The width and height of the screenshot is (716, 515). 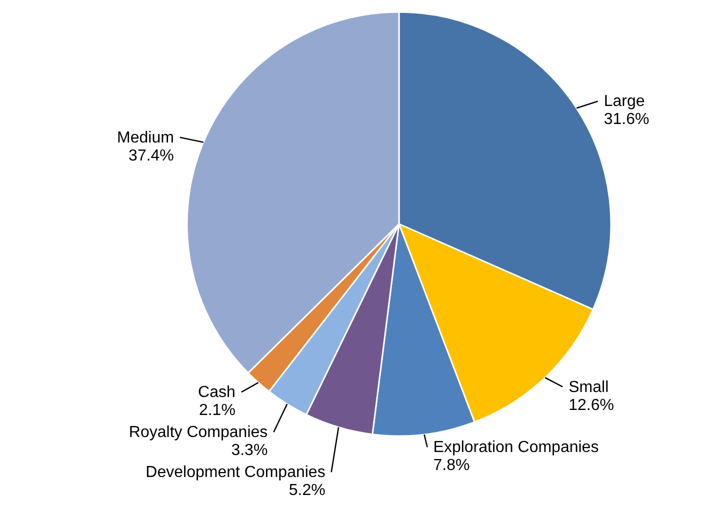 I want to click on slice-label: Development Companies, so click(x=236, y=473).